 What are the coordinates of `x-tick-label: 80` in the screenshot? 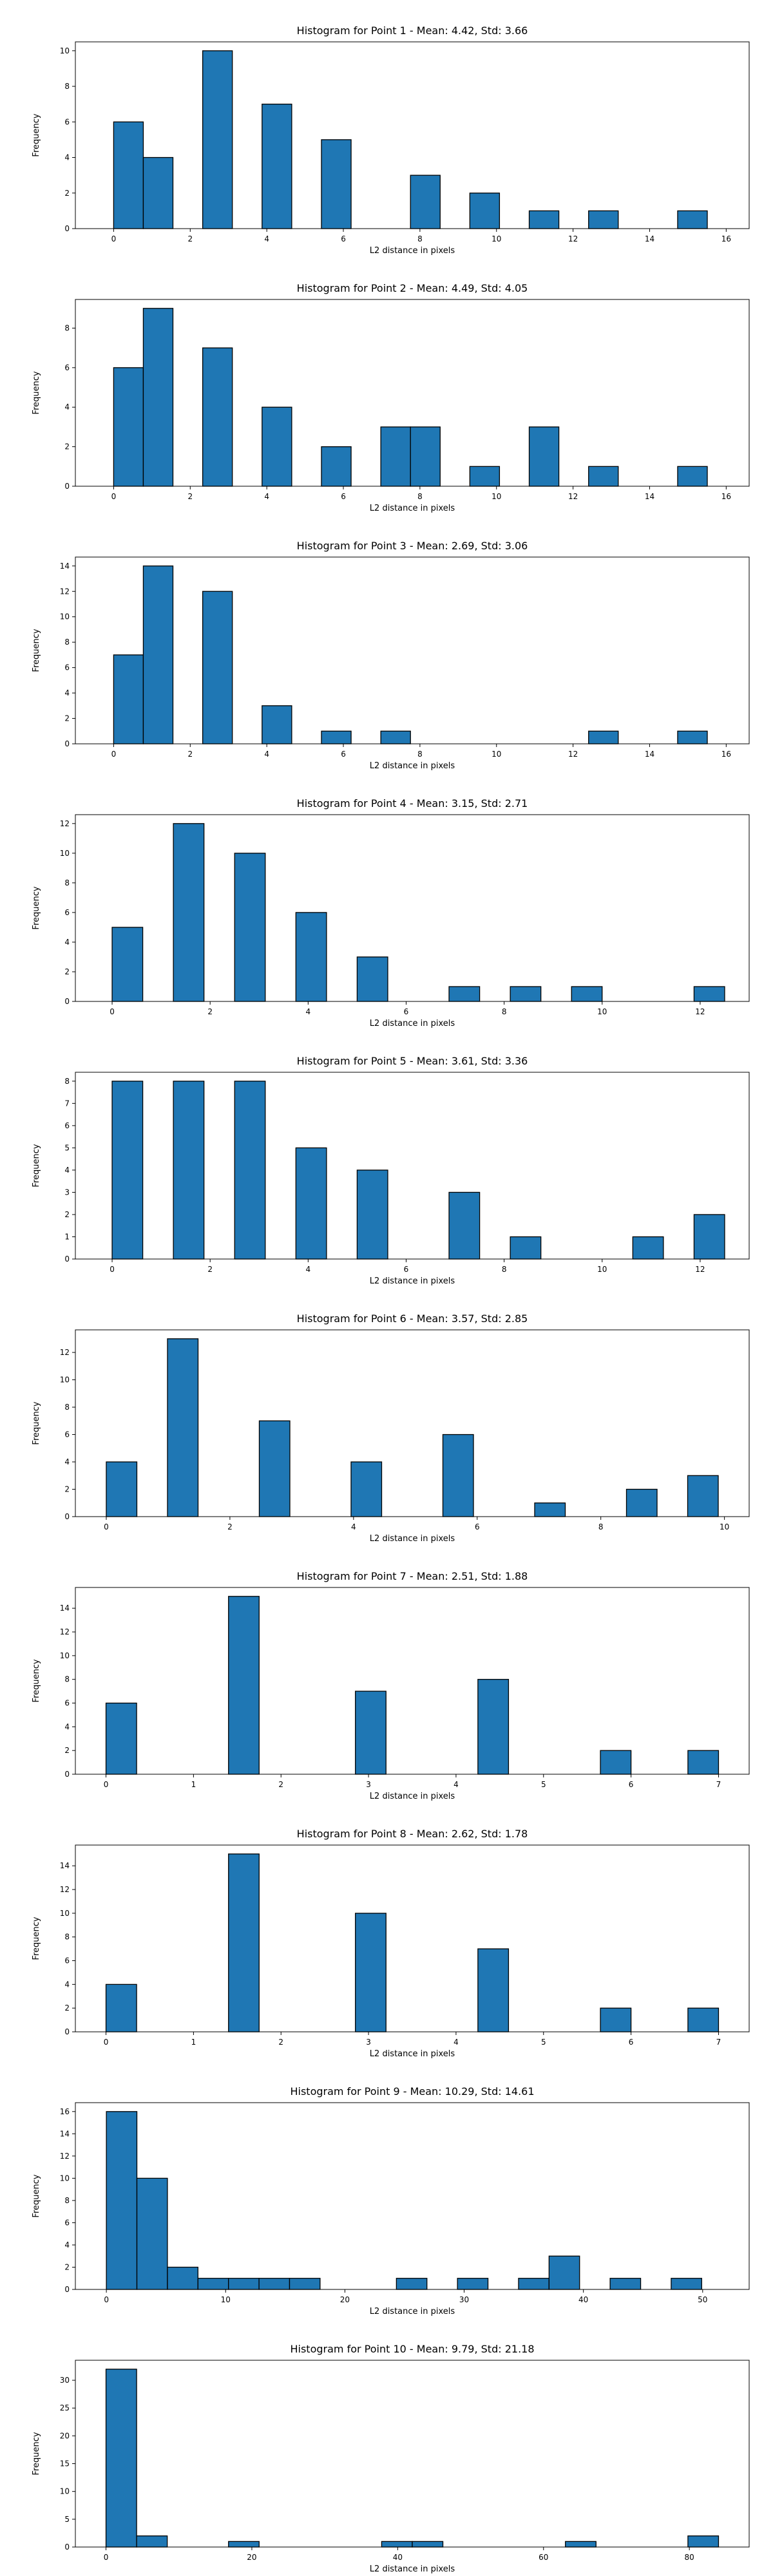 It's located at (689, 2557).